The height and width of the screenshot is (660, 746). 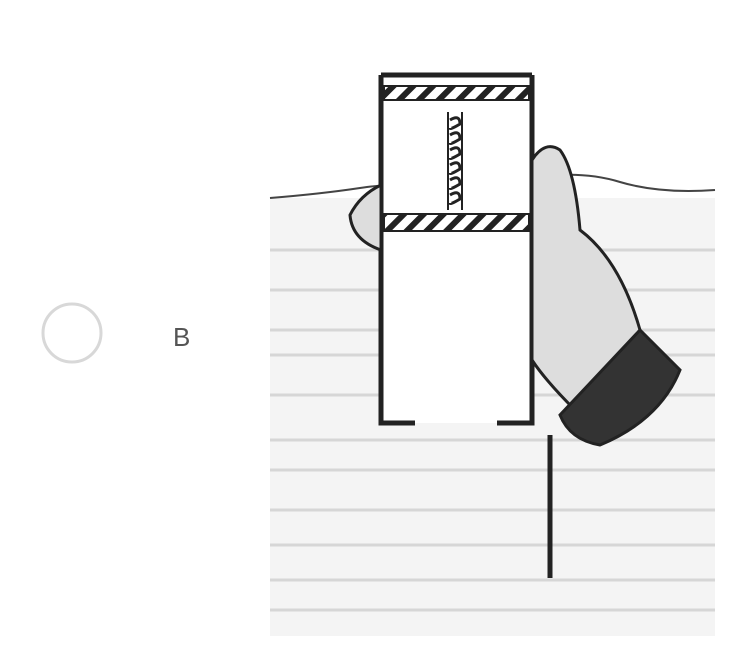 I want to click on radio-button, so click(x=72, y=333).